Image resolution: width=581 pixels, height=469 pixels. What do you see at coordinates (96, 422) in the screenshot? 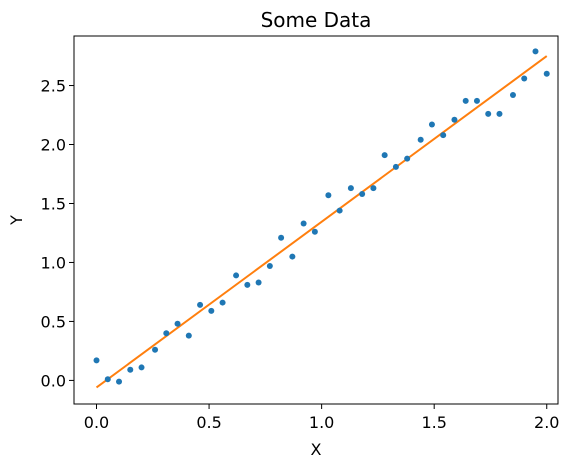
I see `x-tick-label: 0.0` at bounding box center [96, 422].